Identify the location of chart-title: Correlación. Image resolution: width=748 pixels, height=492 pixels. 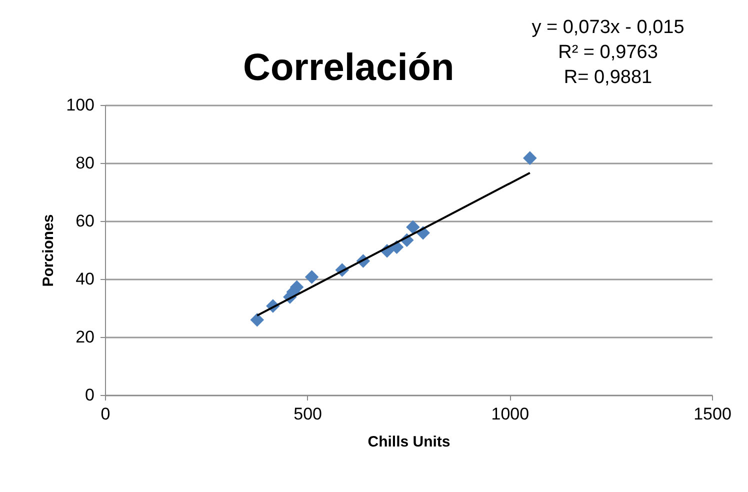
(348, 68).